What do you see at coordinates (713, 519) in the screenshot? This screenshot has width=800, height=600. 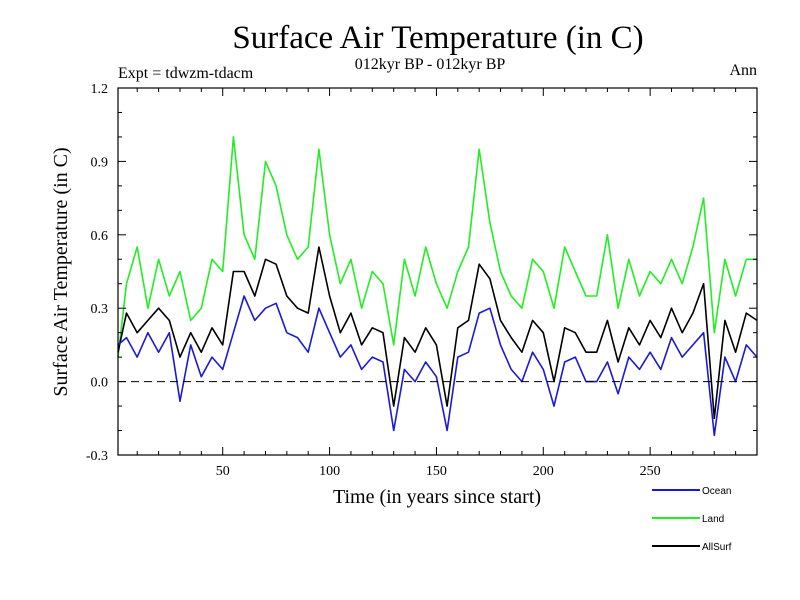 I see `legend-label-land: Land` at bounding box center [713, 519].